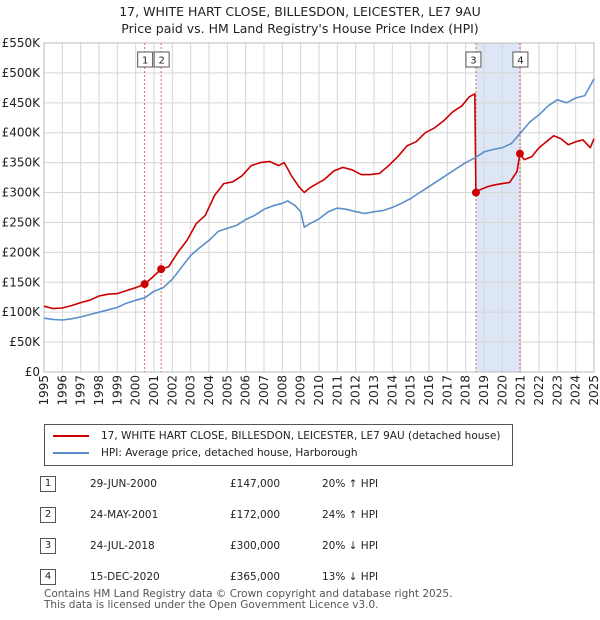 This screenshot has width=600, height=620. What do you see at coordinates (429, 390) in the screenshot?
I see `x-tick-label: 2016` at bounding box center [429, 390].